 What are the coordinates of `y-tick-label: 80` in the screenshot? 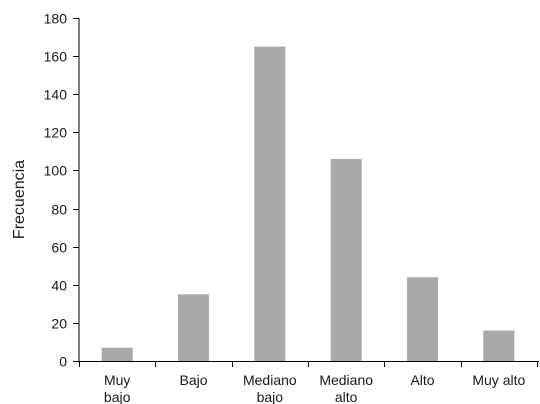 It's located at (59, 210).